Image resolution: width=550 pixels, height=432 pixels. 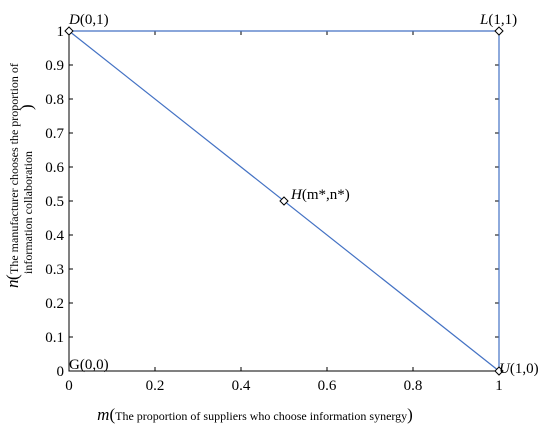 I want to click on point-label-U: U(1,0), so click(x=519, y=369).